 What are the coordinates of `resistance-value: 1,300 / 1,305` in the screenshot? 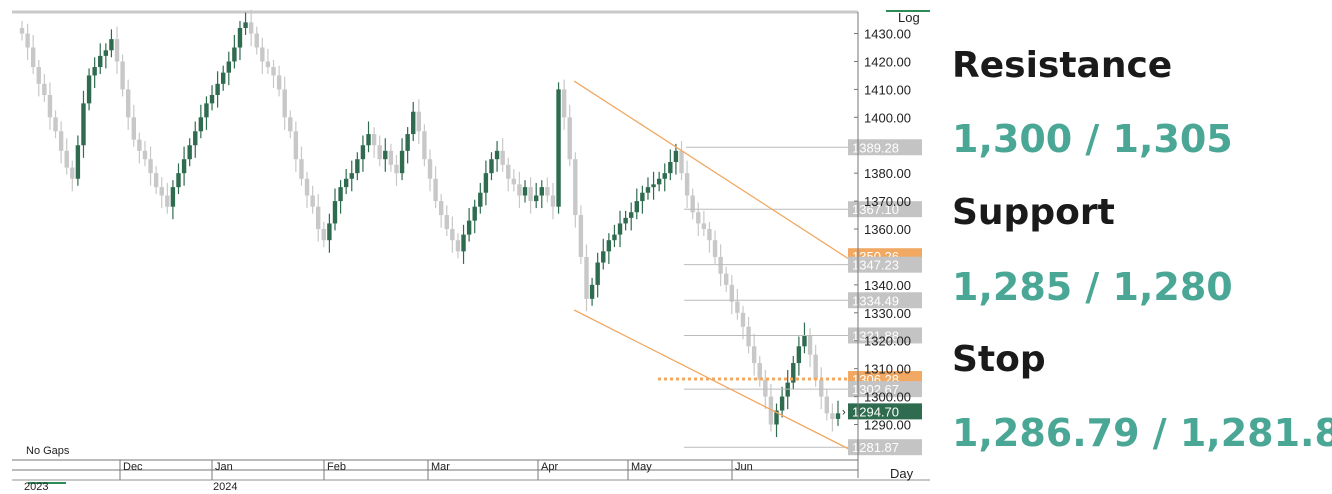 It's located at (1092, 139).